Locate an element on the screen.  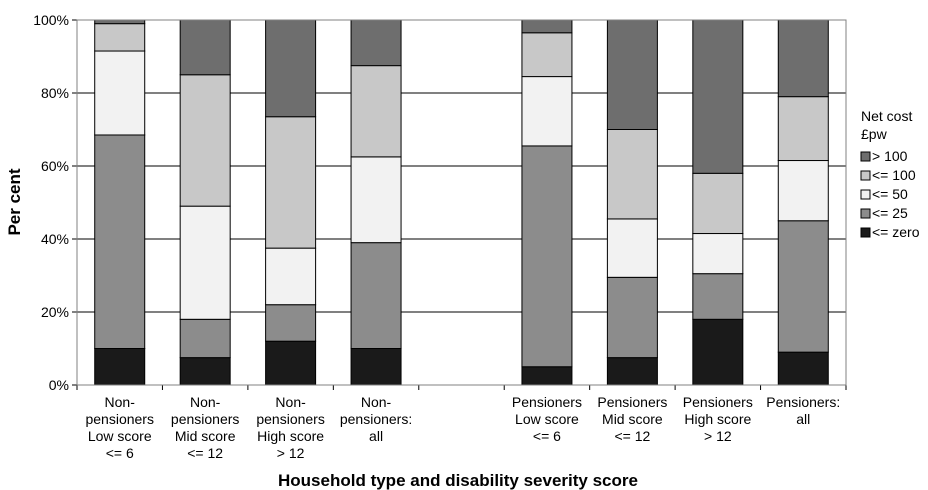
x-category-label: Non-pensioners Mid score <= 12 is located at coordinates (205, 427).